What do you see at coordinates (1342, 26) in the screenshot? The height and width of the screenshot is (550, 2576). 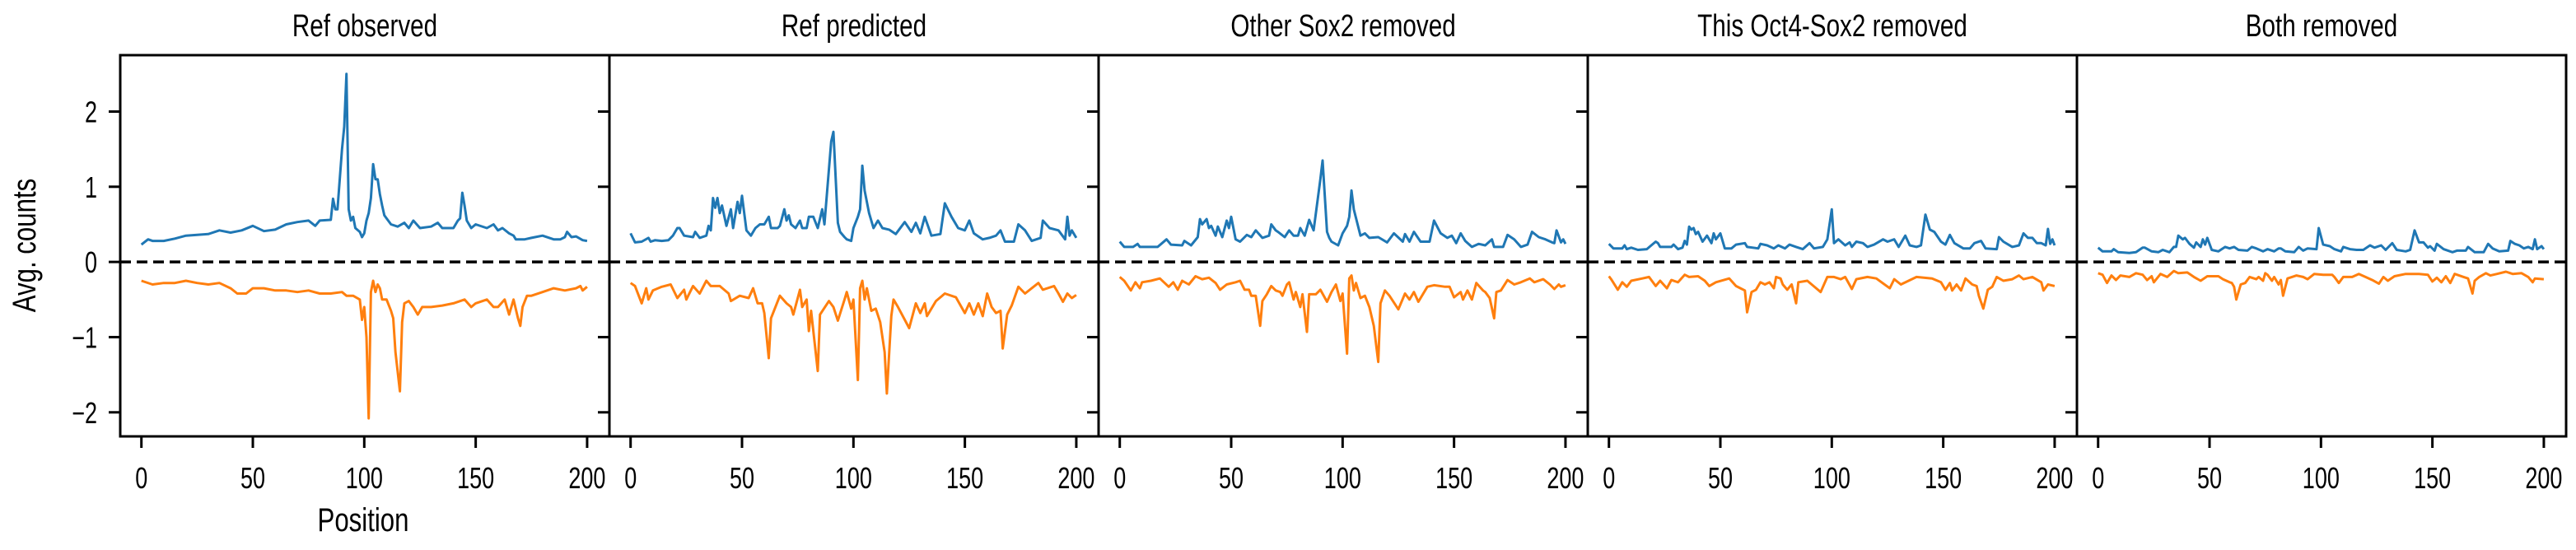 I see `panel-title: Other Sox2 removed` at bounding box center [1342, 26].